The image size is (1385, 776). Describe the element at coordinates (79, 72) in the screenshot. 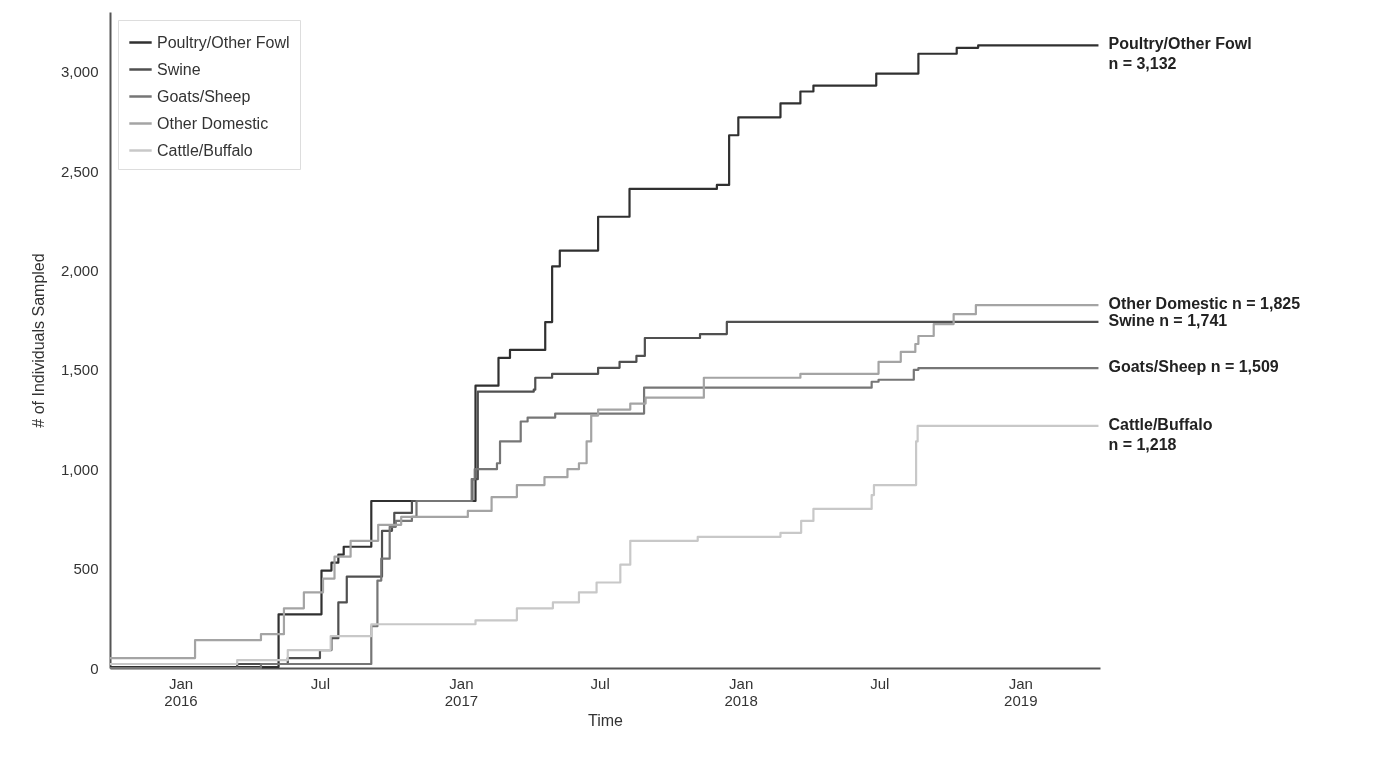

I see `y-tick-label: 3,000` at that location.